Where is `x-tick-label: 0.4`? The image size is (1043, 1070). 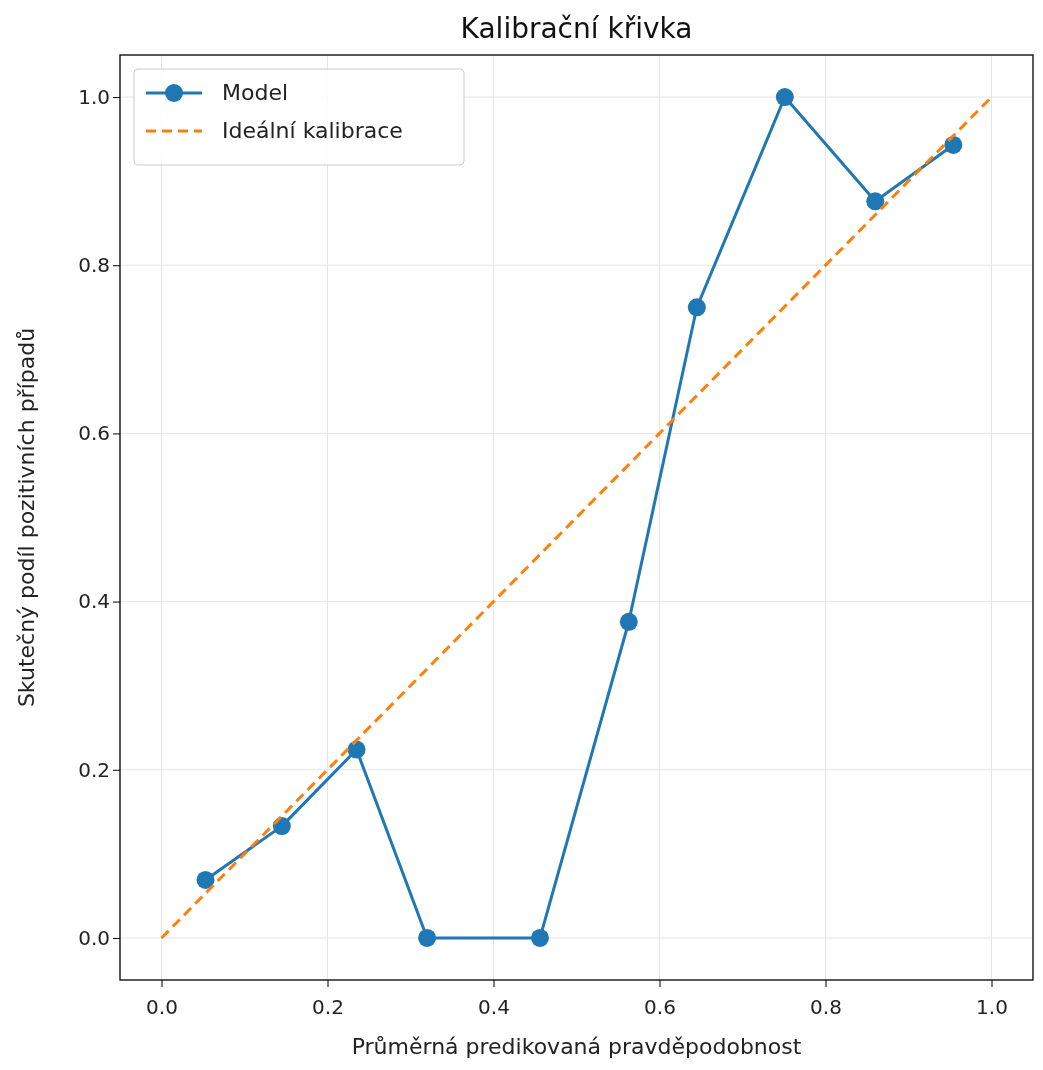 x-tick-label: 0.4 is located at coordinates (494, 1007).